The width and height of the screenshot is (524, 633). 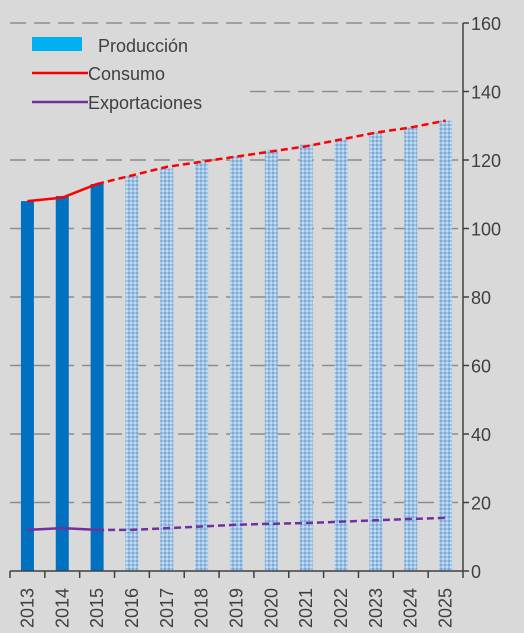 I want to click on x-tick-label: 2021, so click(x=306, y=608).